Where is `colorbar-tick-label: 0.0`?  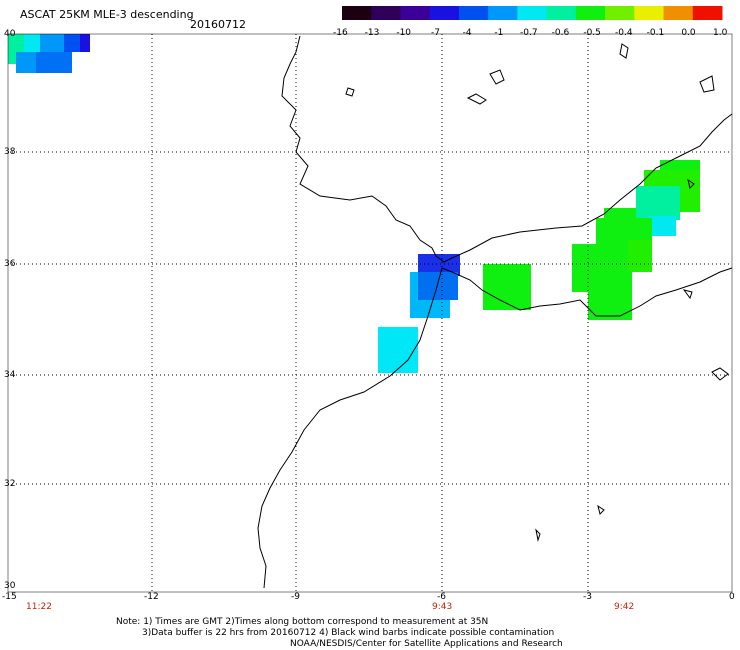 colorbar-tick-label: 0.0 is located at coordinates (688, 33).